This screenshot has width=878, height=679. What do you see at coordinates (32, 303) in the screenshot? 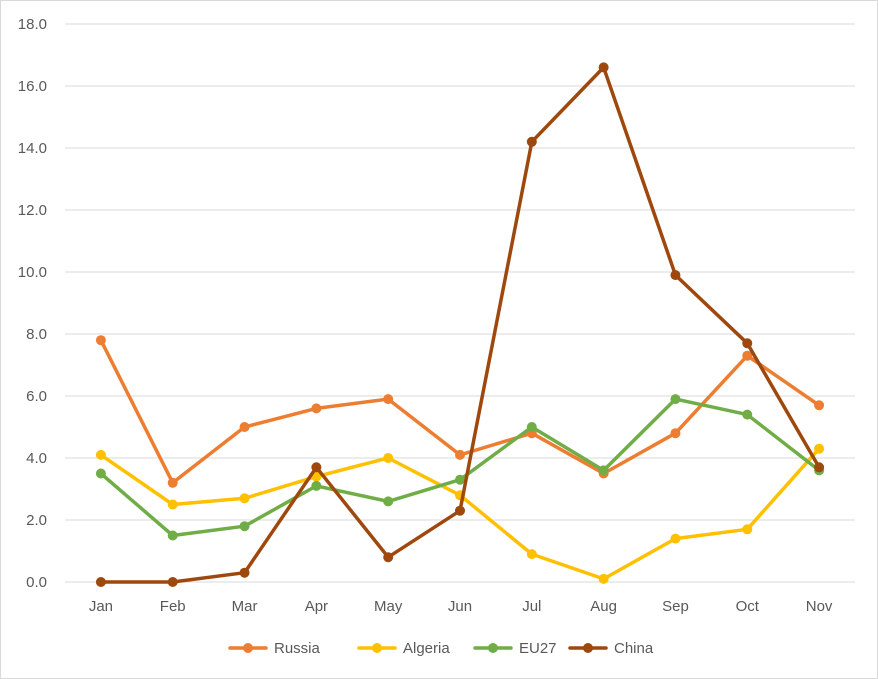
I see `y-axis-tick-labels: 0.0 2.0 4.0 6.0 8.0 10.0 12.0 14.0 16.0 18.0` at bounding box center [32, 303].